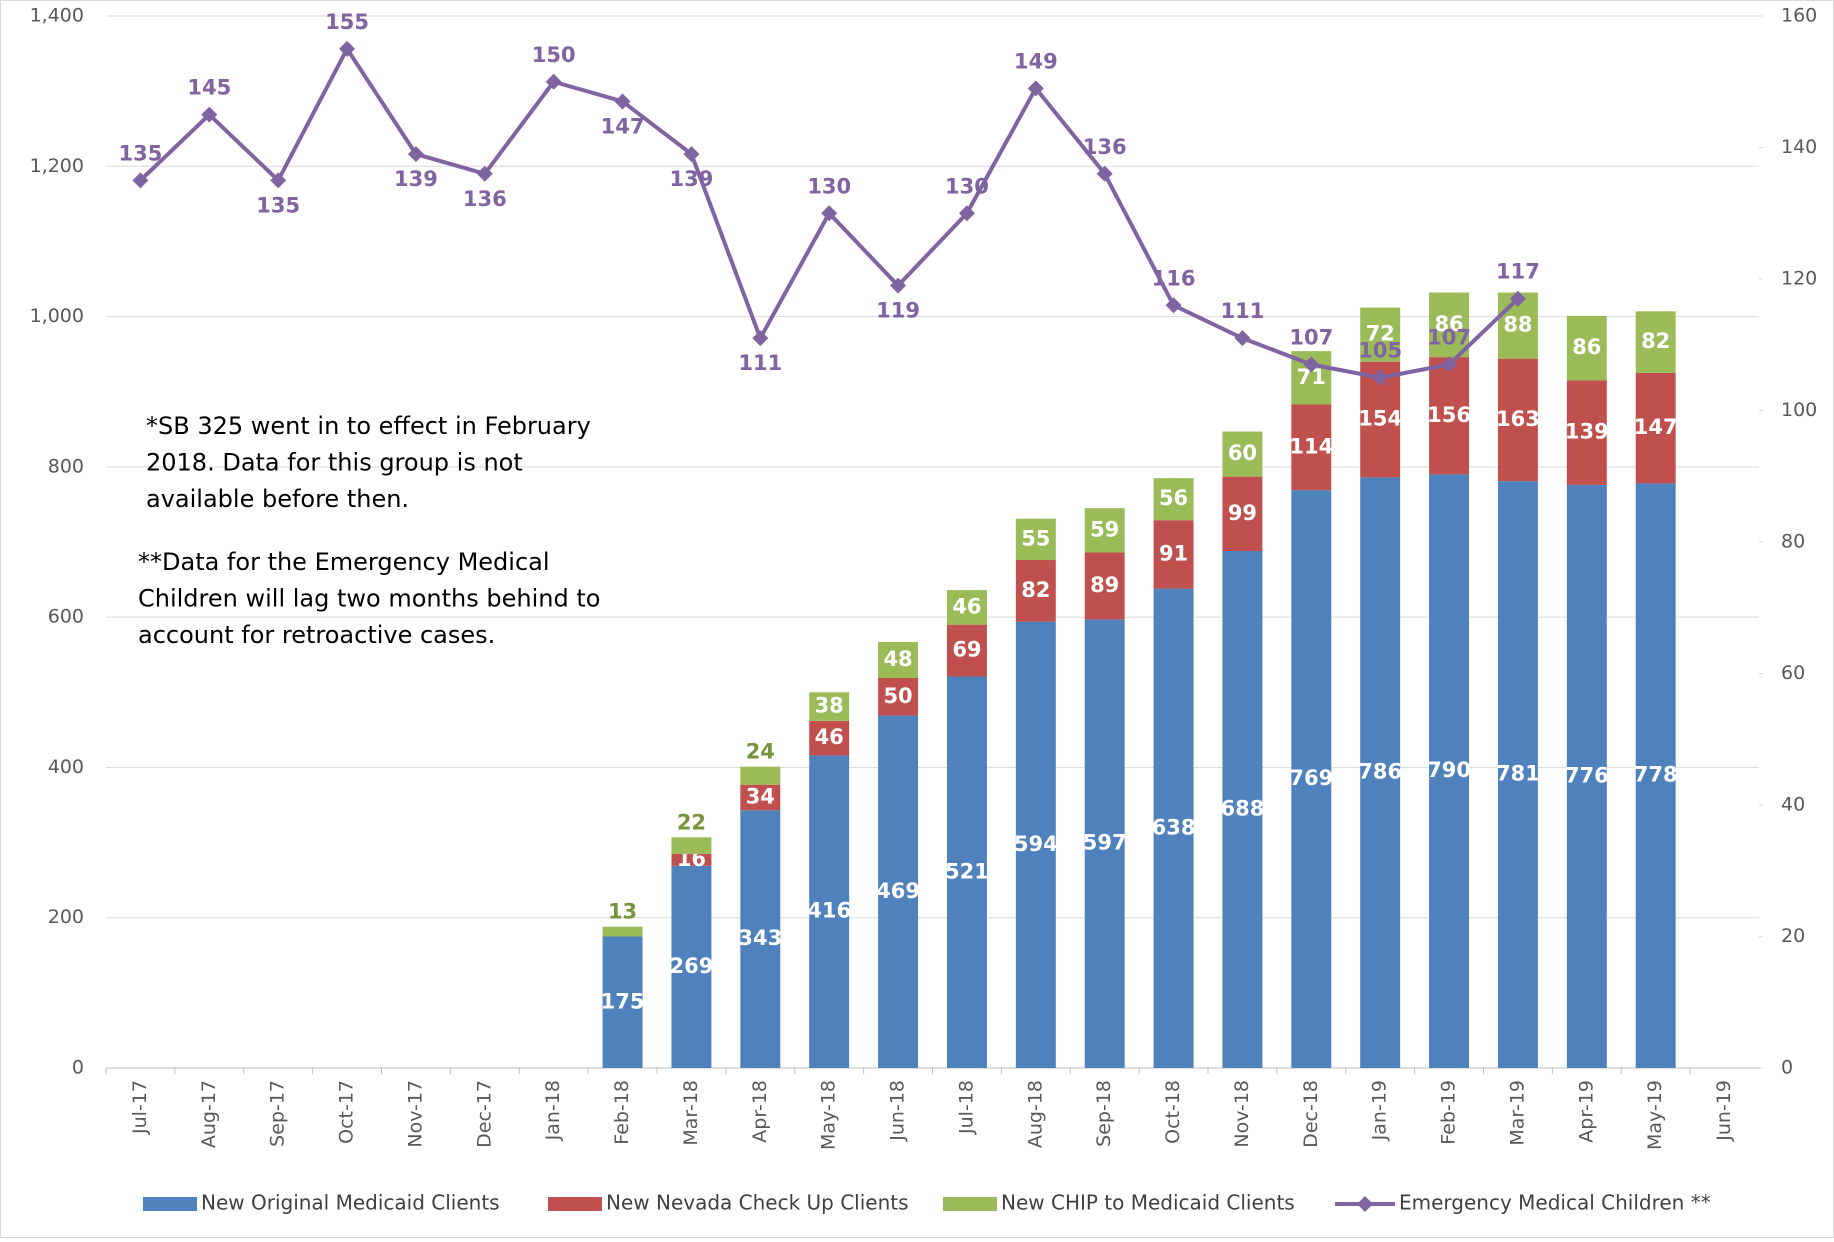  I want to click on data-label: 597, so click(1105, 843).